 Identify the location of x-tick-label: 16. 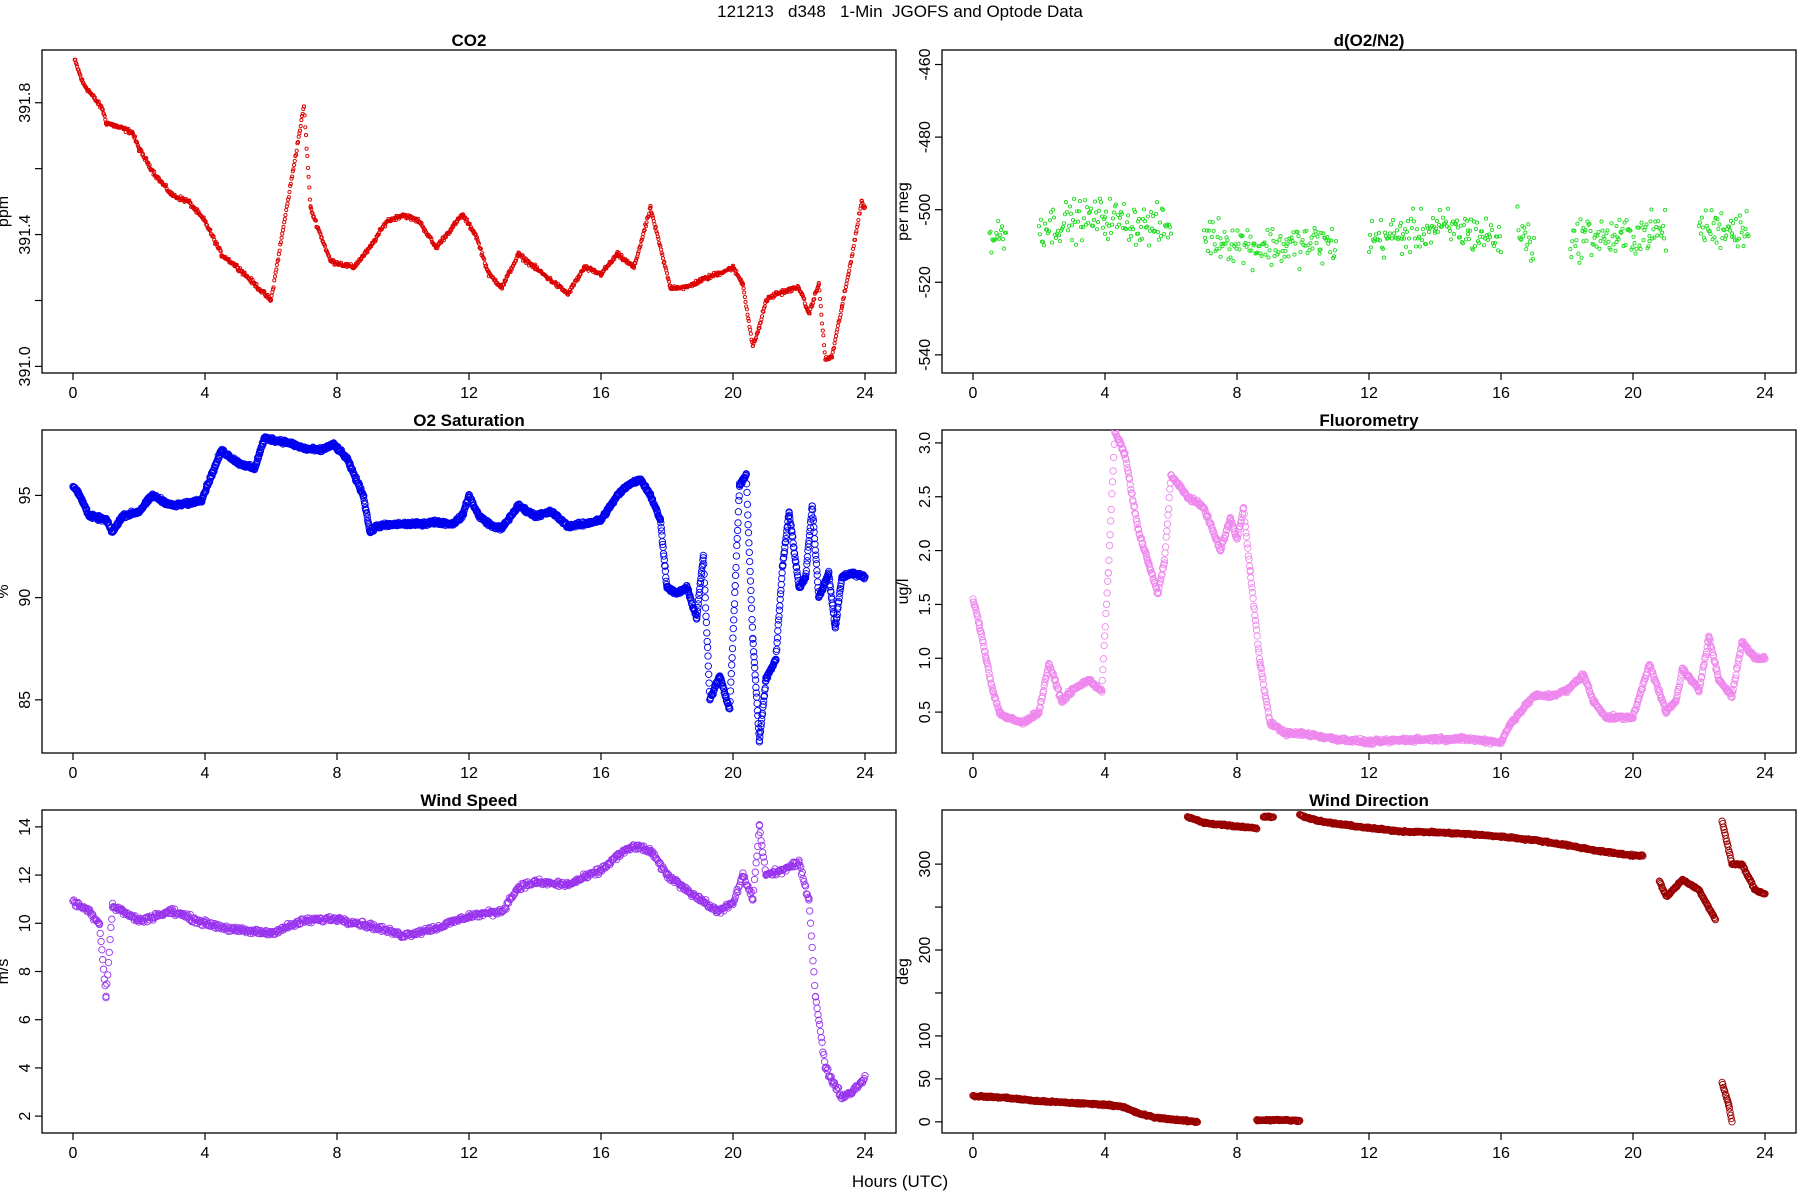
(1501, 773).